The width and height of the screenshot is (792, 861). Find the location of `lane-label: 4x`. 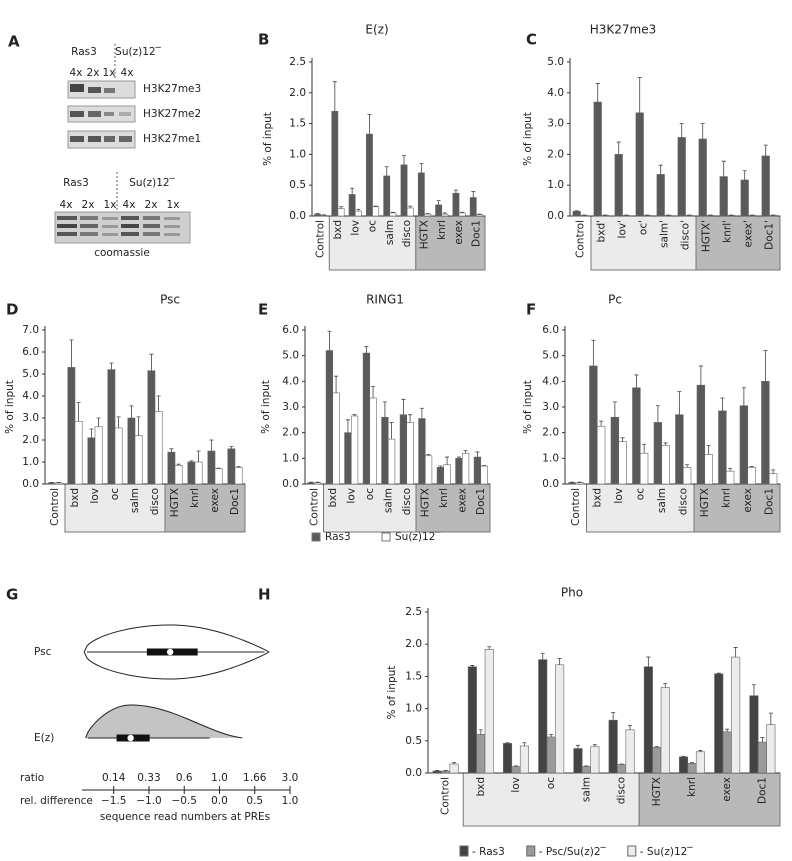

lane-label: 4x is located at coordinates (76, 73).